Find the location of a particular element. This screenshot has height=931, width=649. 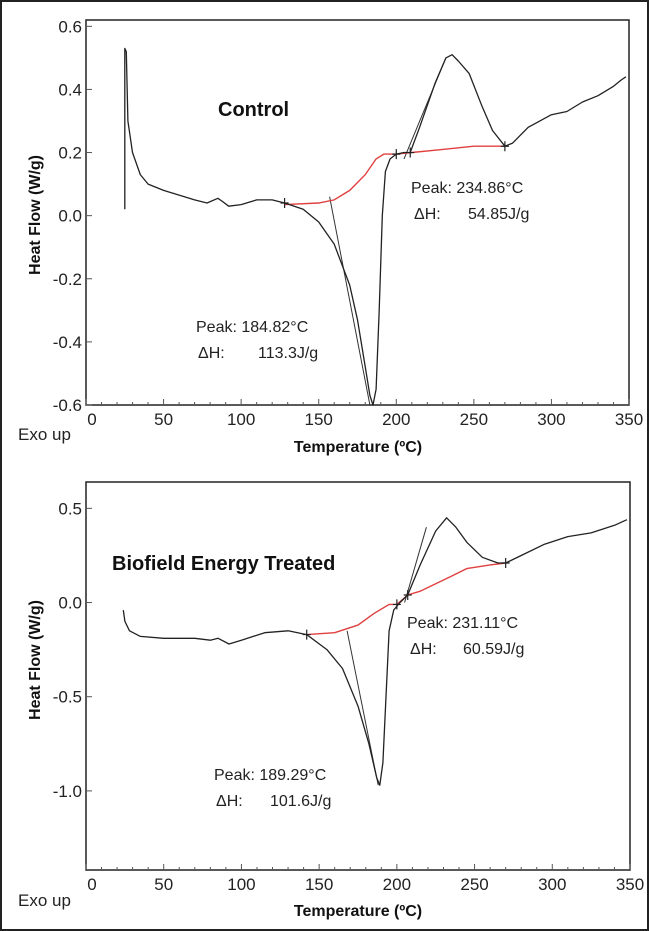

integration-baseline is located at coordinates (394, 175).